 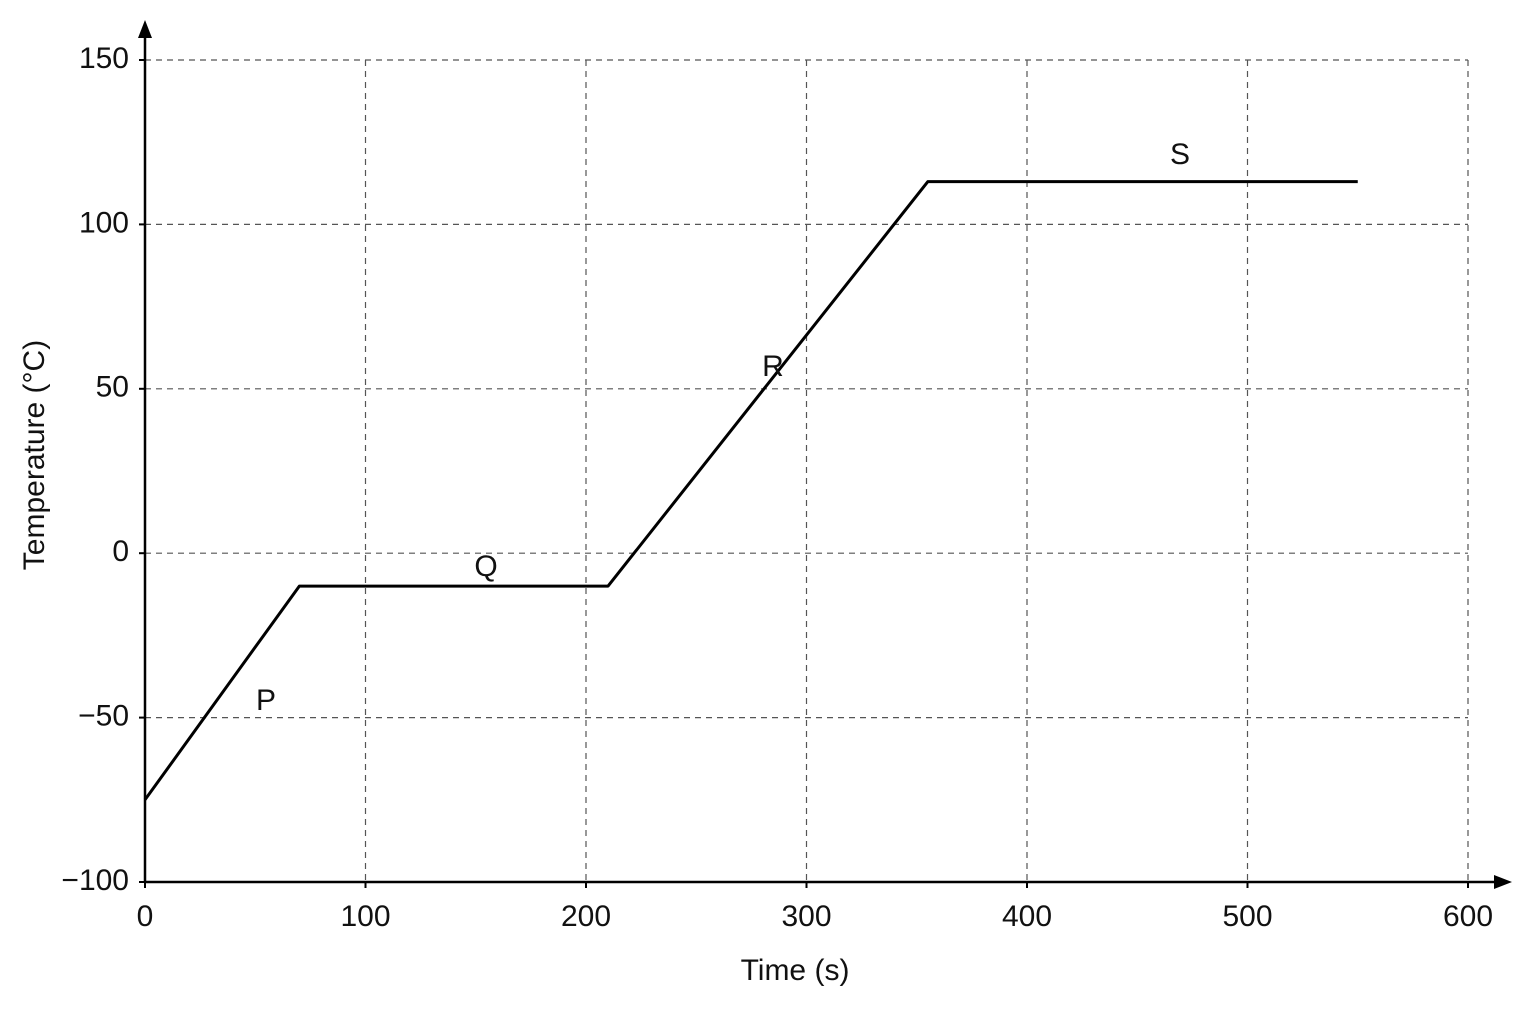 I want to click on x-axis-arrow, so click(x=1503, y=882).